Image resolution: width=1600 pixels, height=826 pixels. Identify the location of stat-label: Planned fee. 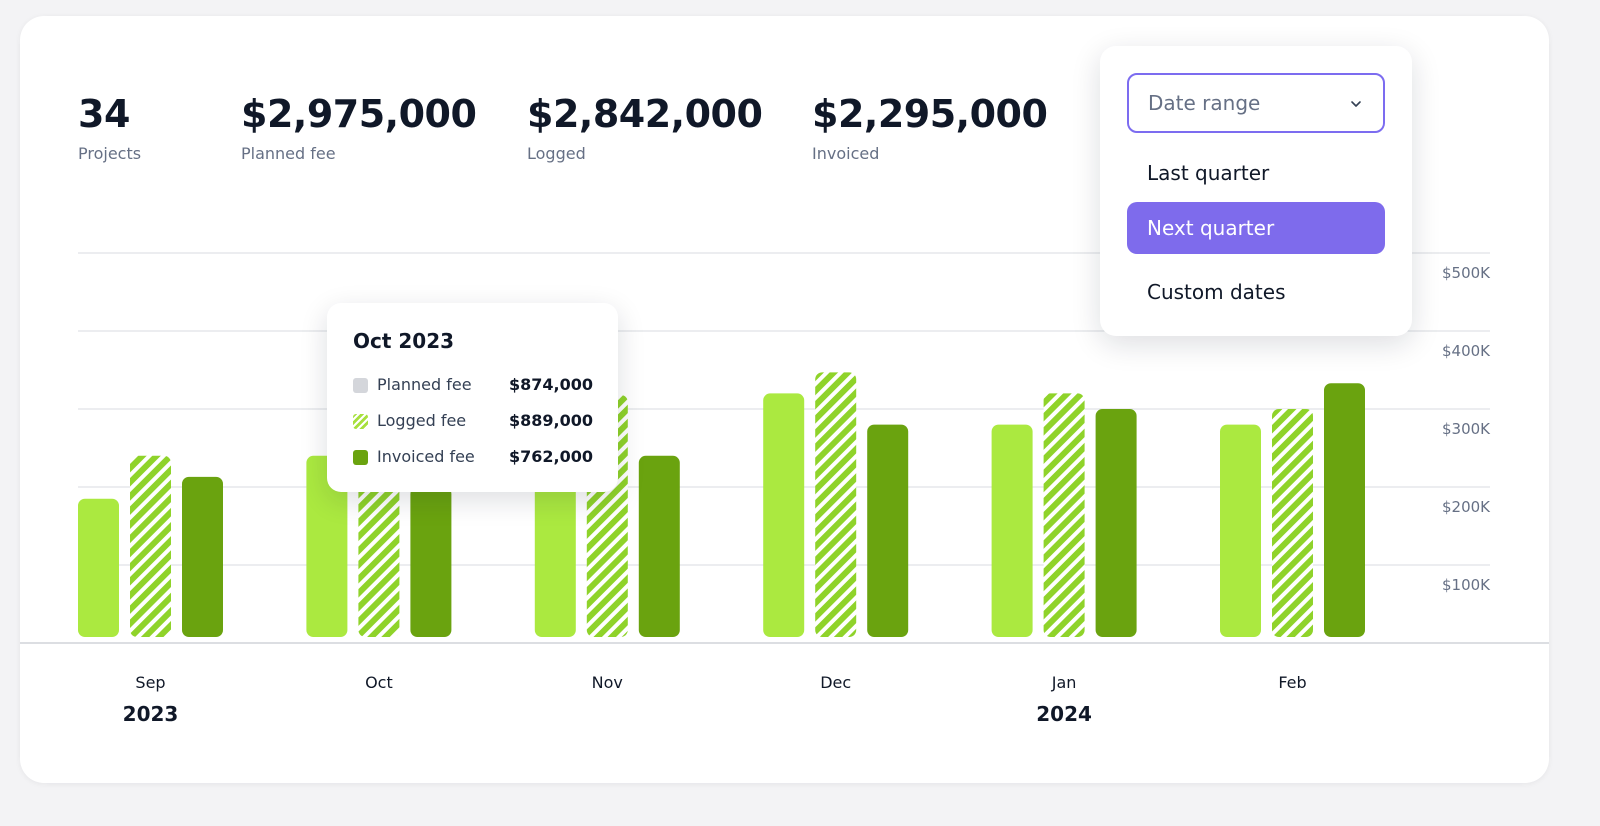
(288, 153).